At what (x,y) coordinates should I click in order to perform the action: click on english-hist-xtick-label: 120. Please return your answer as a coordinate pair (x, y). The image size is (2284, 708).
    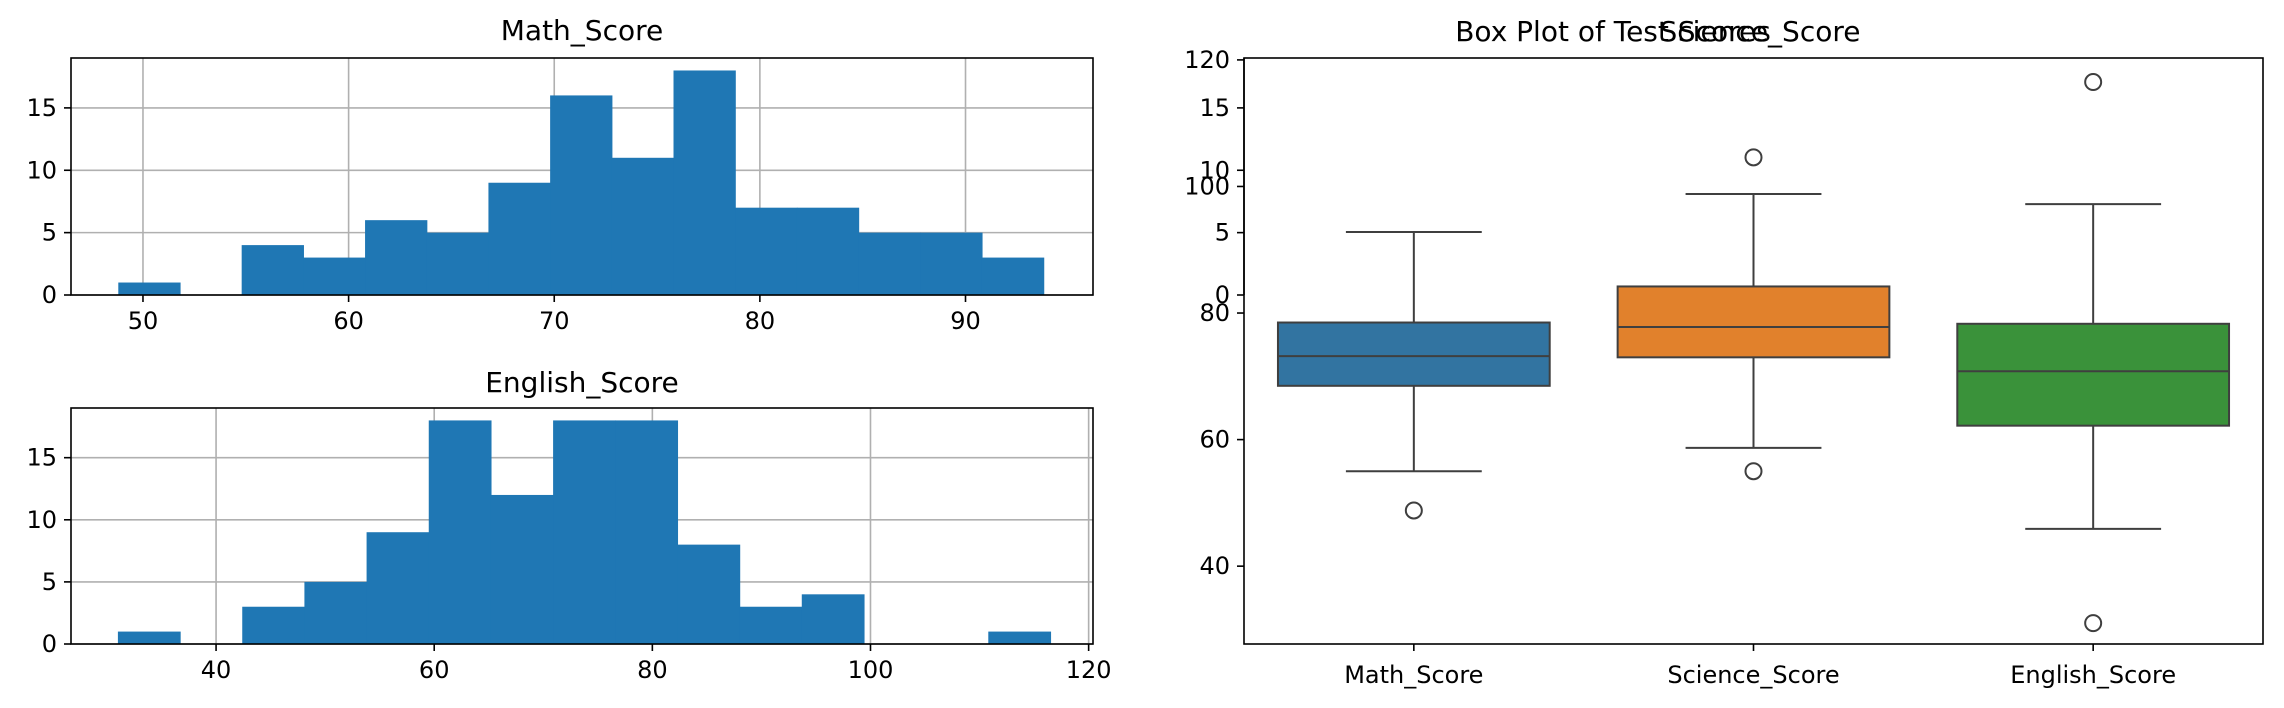
    Looking at the image, I should click on (1089, 670).